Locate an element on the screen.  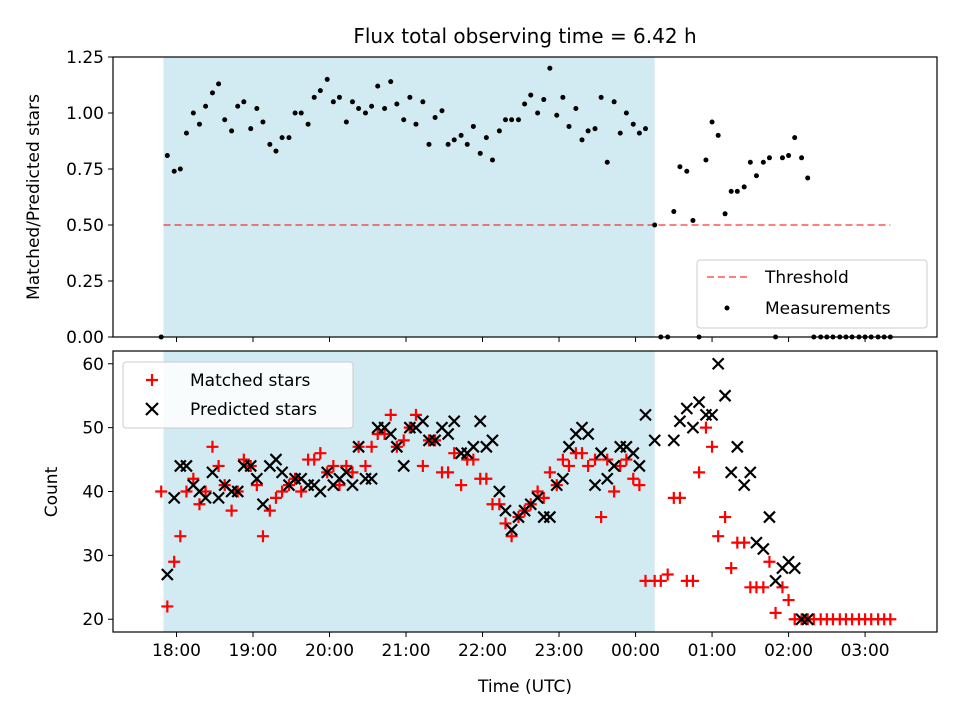
bottom-x-axis-label: Time (UTC) is located at coordinates (524, 687).